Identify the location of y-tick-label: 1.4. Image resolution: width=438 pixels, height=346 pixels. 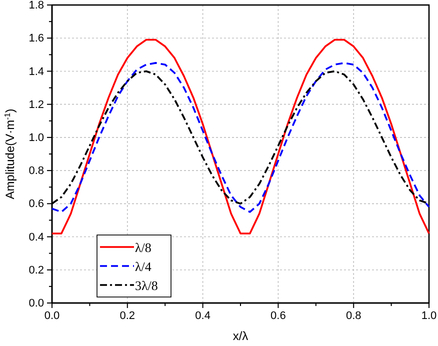
(36, 72).